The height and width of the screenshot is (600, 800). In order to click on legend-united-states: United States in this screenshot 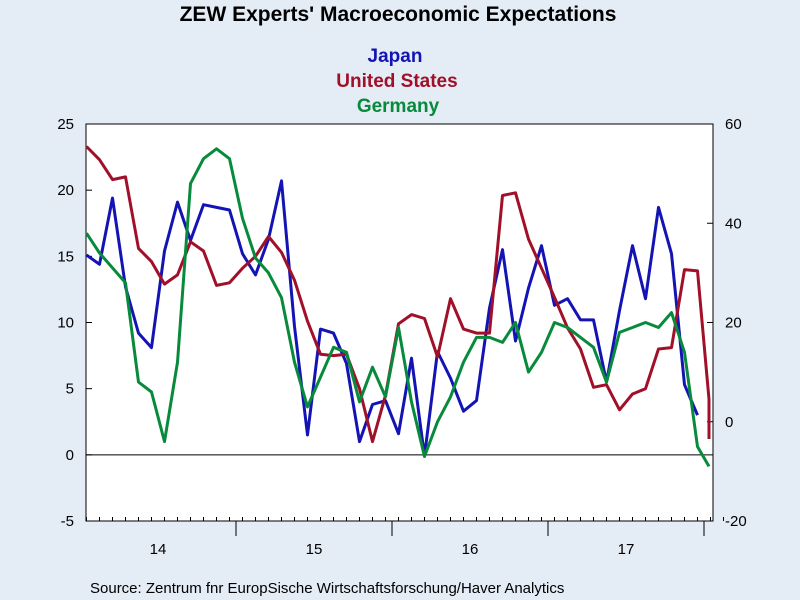, I will do `click(396, 81)`.